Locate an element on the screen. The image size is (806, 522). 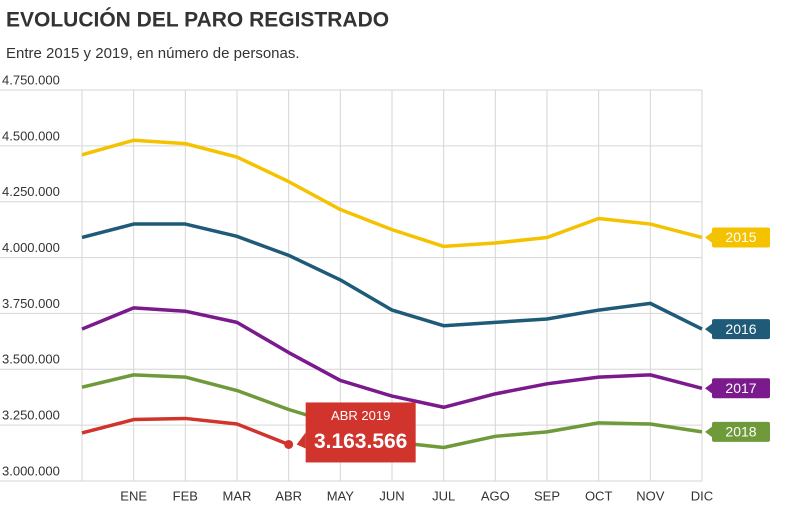
x-tick-label: MAY is located at coordinates (341, 495).